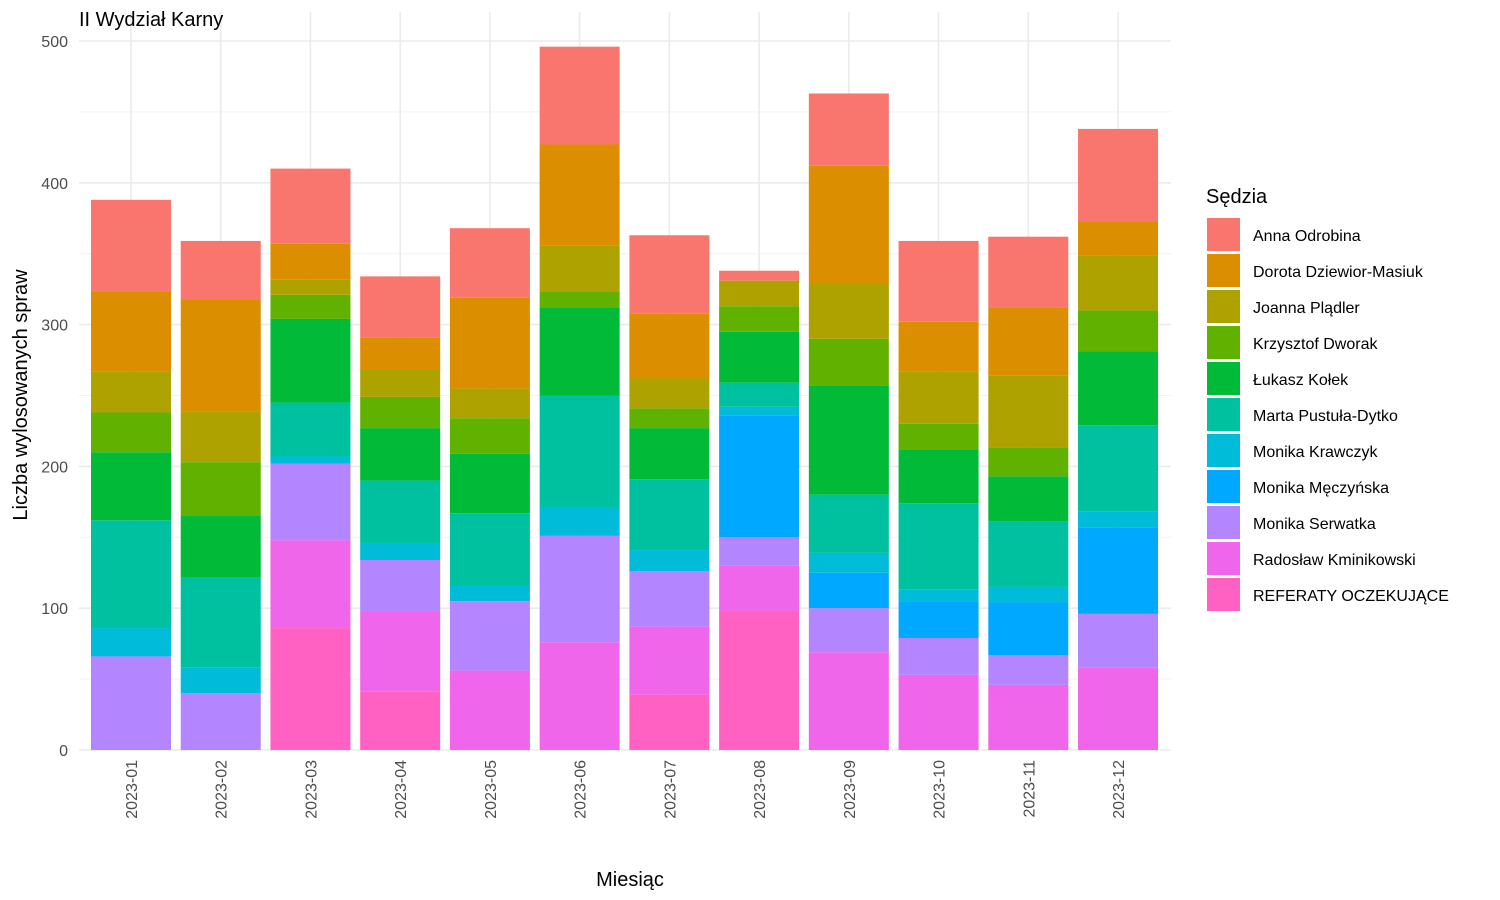 The width and height of the screenshot is (1500, 900). Describe the element at coordinates (491, 789) in the screenshot. I see `x-tick-label: 2023-05` at that location.